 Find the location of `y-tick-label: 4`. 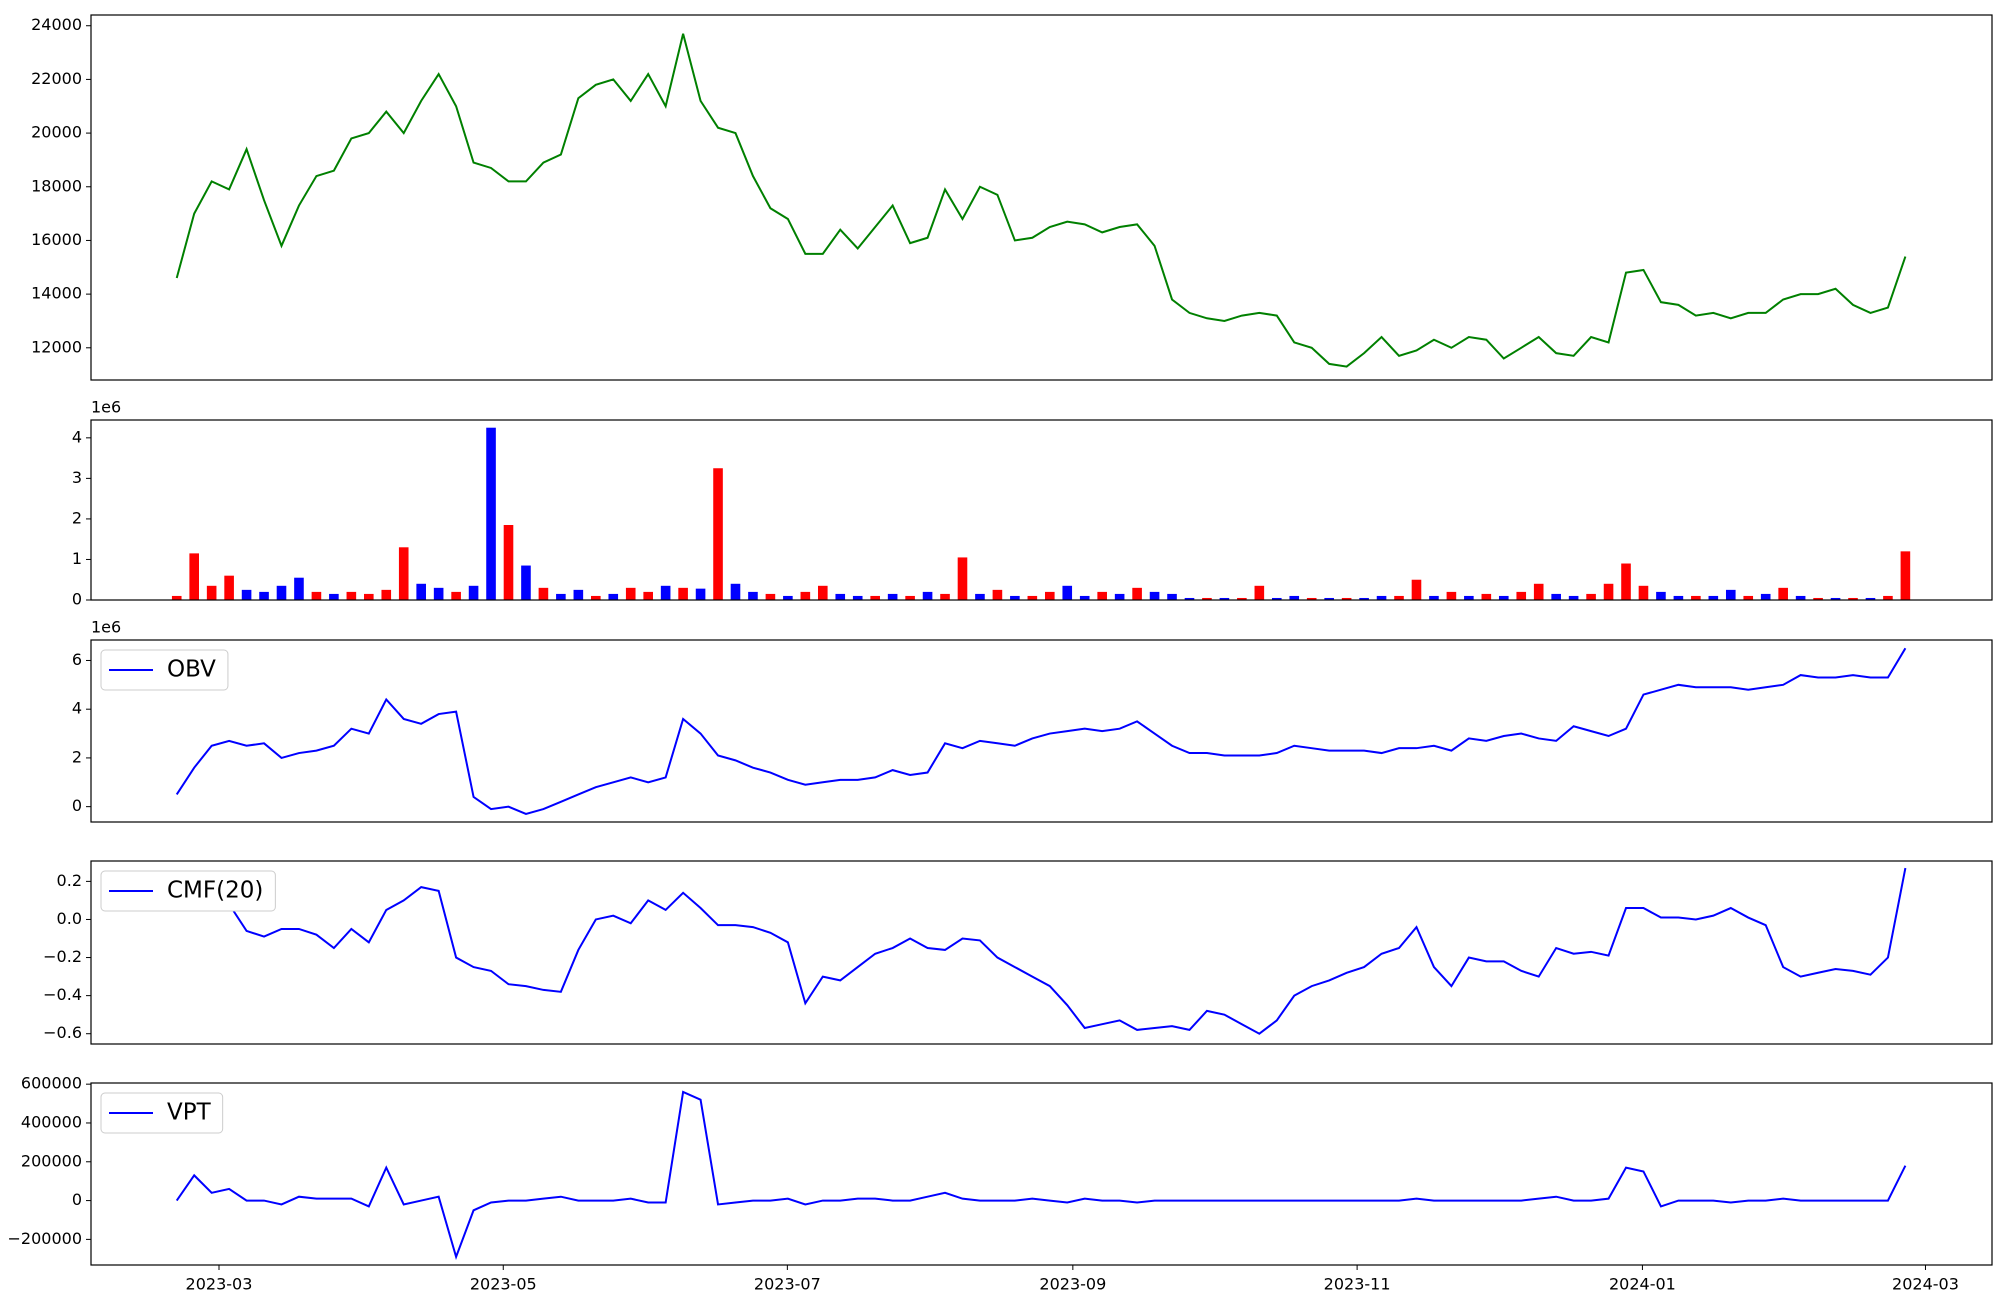

y-tick-label: 4 is located at coordinates (77, 436).